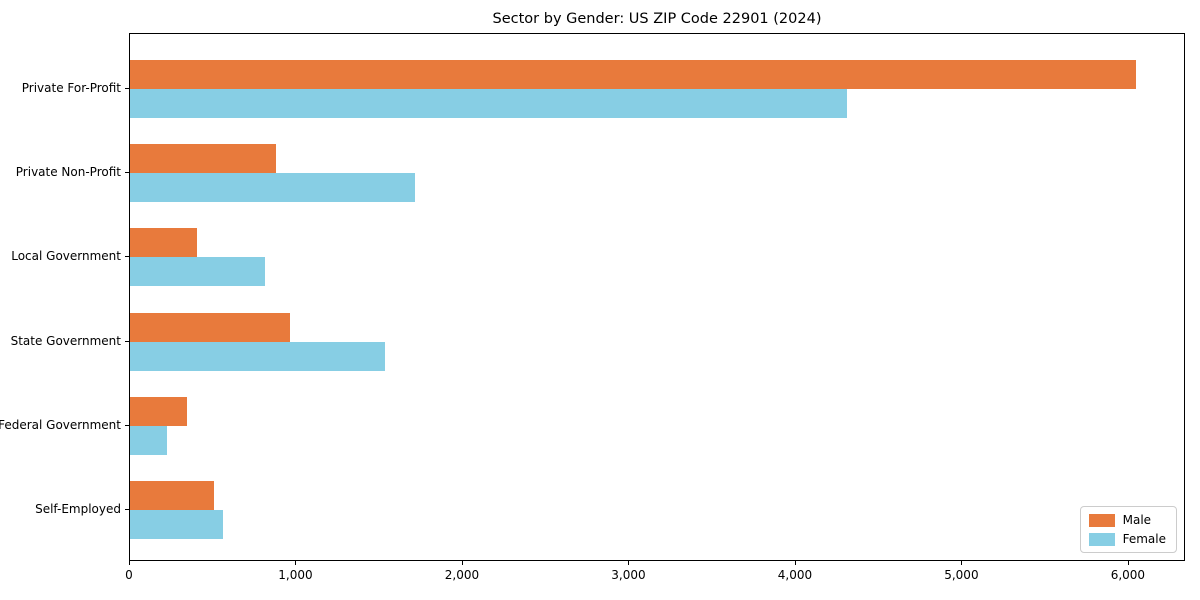 The width and height of the screenshot is (1200, 600). Describe the element at coordinates (1128, 529) in the screenshot. I see `legend: Male Female` at that location.